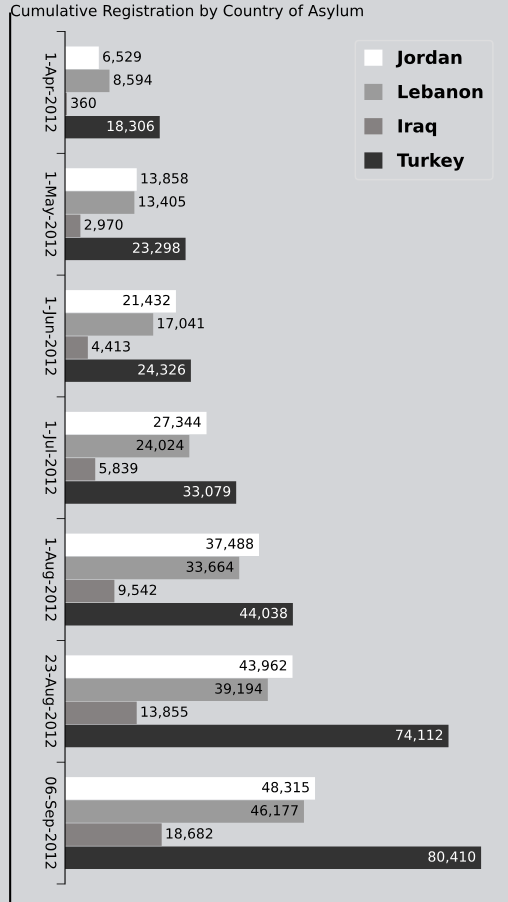  I want to click on data-label: 24,326, so click(162, 370).